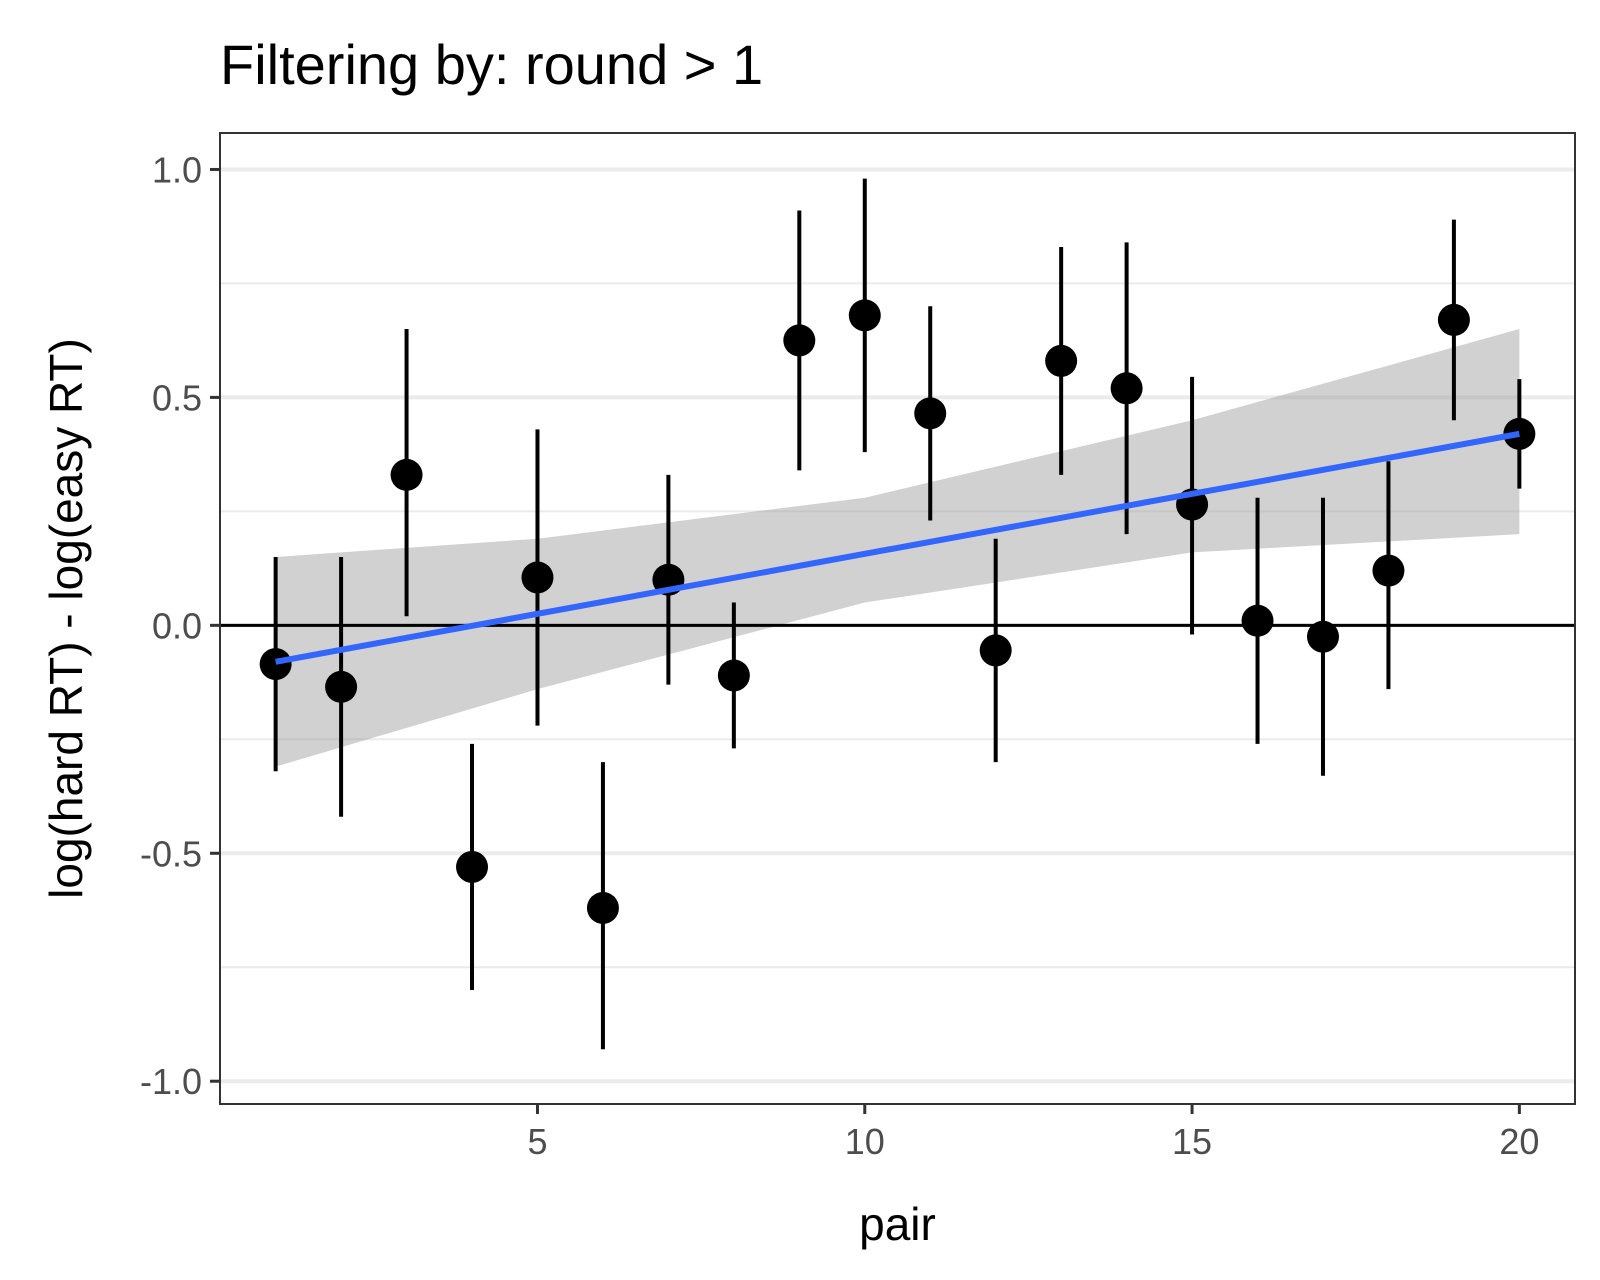 This screenshot has height=1280, width=1600. I want to click on y-axis-label: log(hard RT) - log(easy RT), so click(66, 618).